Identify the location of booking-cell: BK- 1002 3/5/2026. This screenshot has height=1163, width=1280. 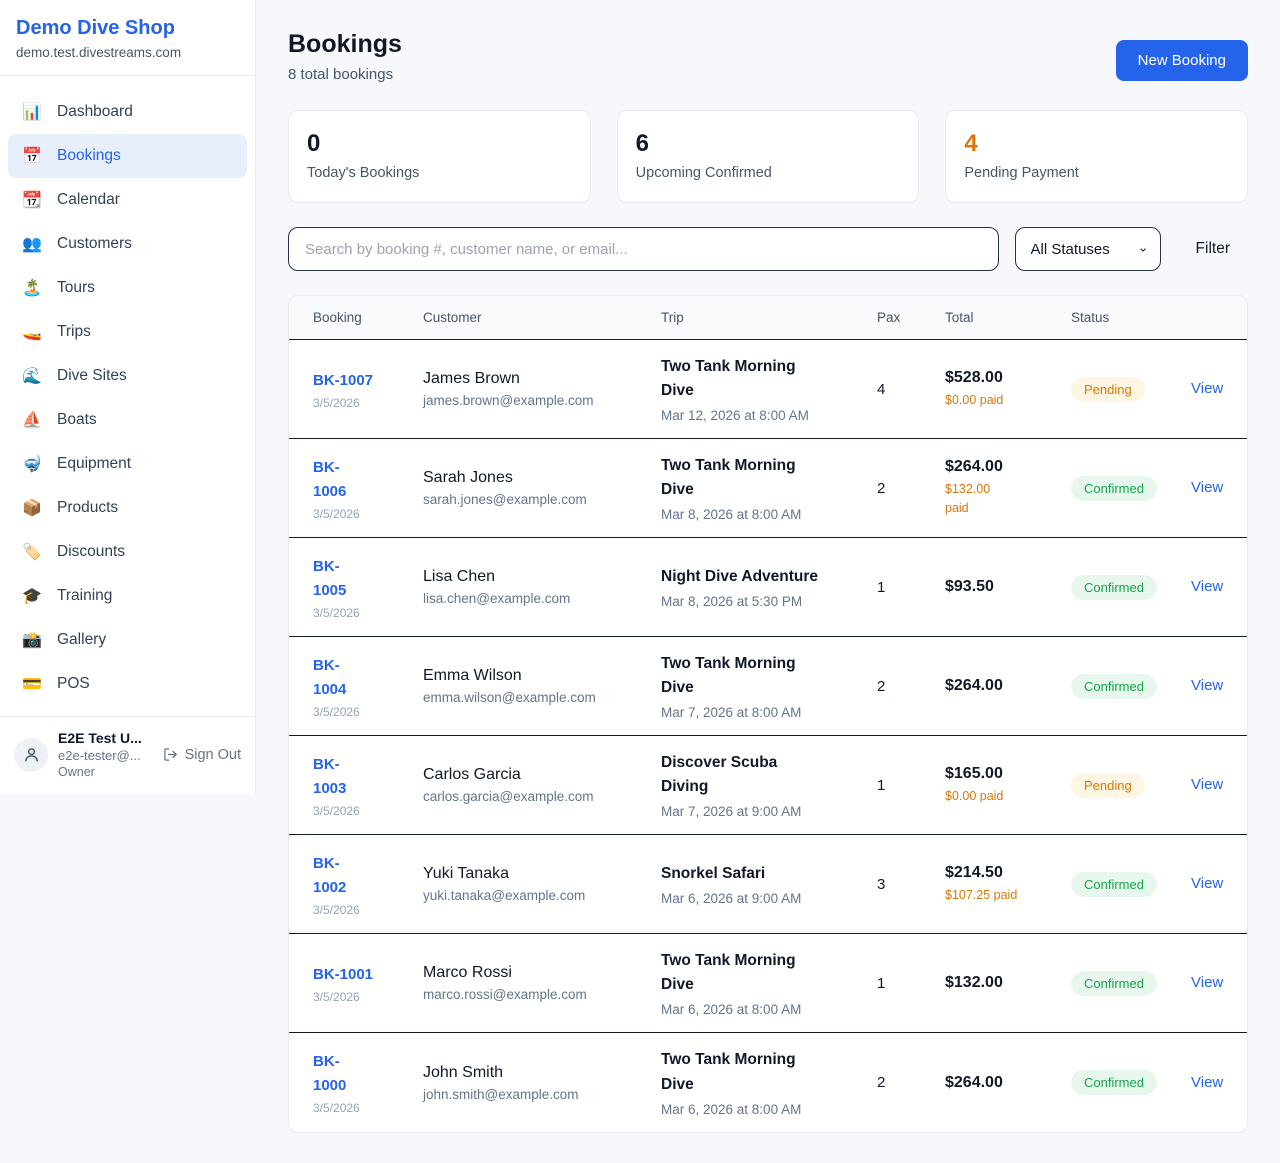
(368, 884).